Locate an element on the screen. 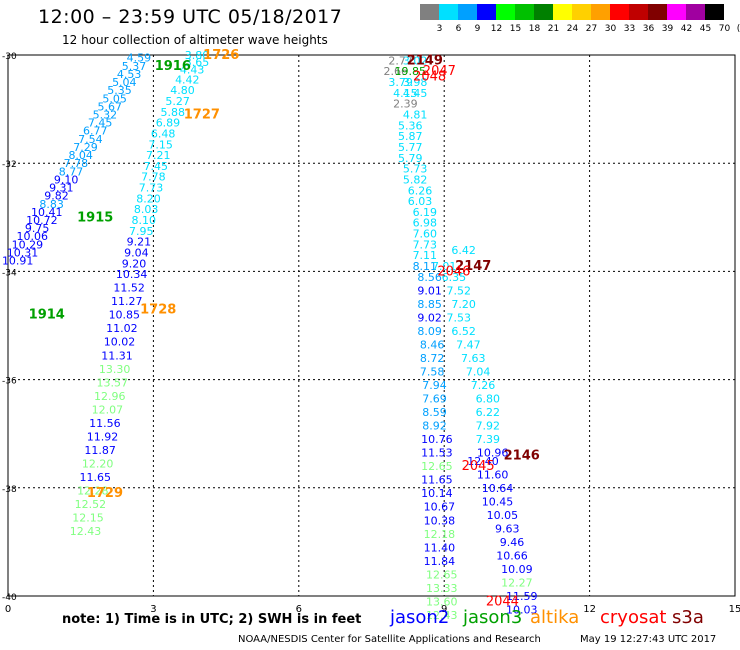 Image resolution: width=740 pixels, height=650 pixels. wave-height-value: 3.79 is located at coordinates (400, 82).